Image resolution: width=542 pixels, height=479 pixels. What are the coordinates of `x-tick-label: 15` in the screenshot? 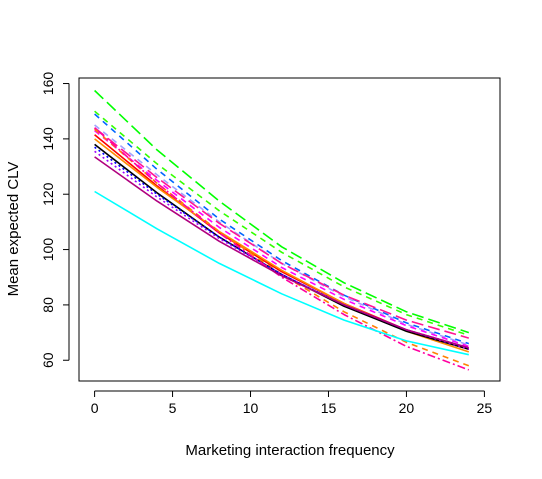 It's located at (329, 408).